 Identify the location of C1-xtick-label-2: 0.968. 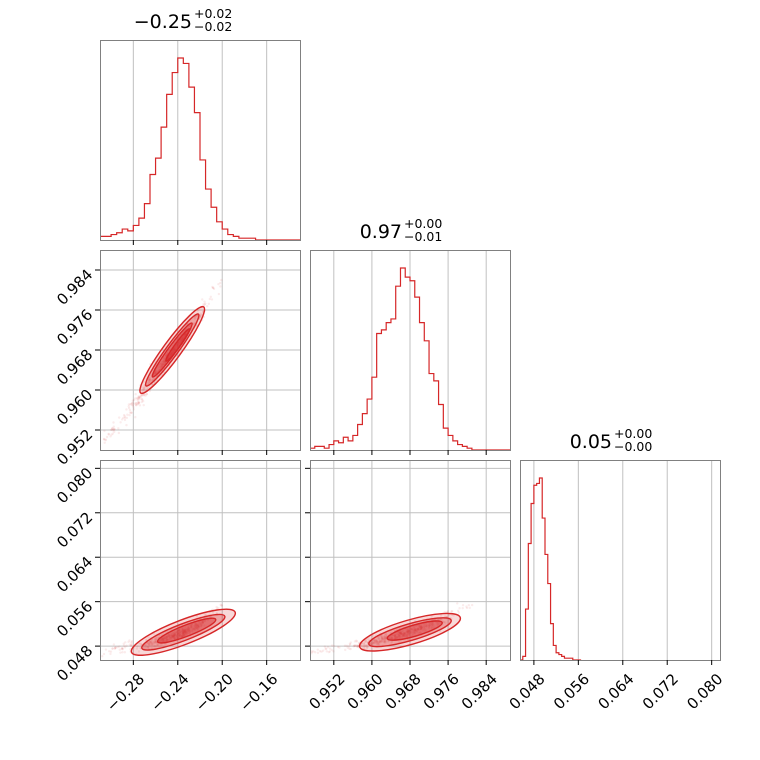
(403, 691).